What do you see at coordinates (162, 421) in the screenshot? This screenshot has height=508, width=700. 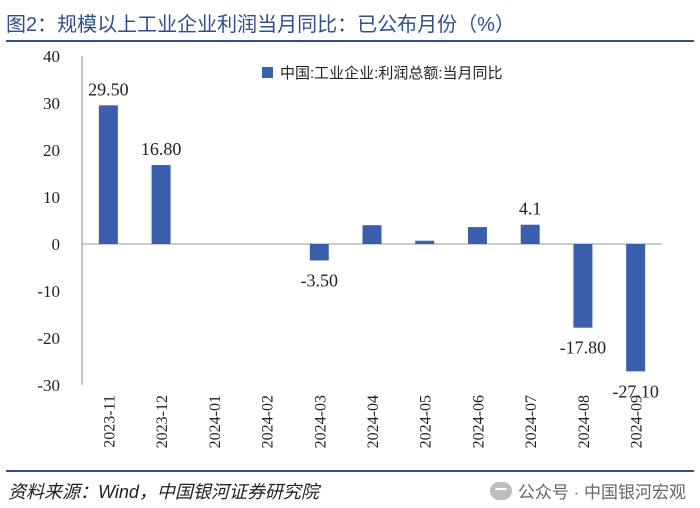 I see `x-tick-label: 2023-12` at bounding box center [162, 421].